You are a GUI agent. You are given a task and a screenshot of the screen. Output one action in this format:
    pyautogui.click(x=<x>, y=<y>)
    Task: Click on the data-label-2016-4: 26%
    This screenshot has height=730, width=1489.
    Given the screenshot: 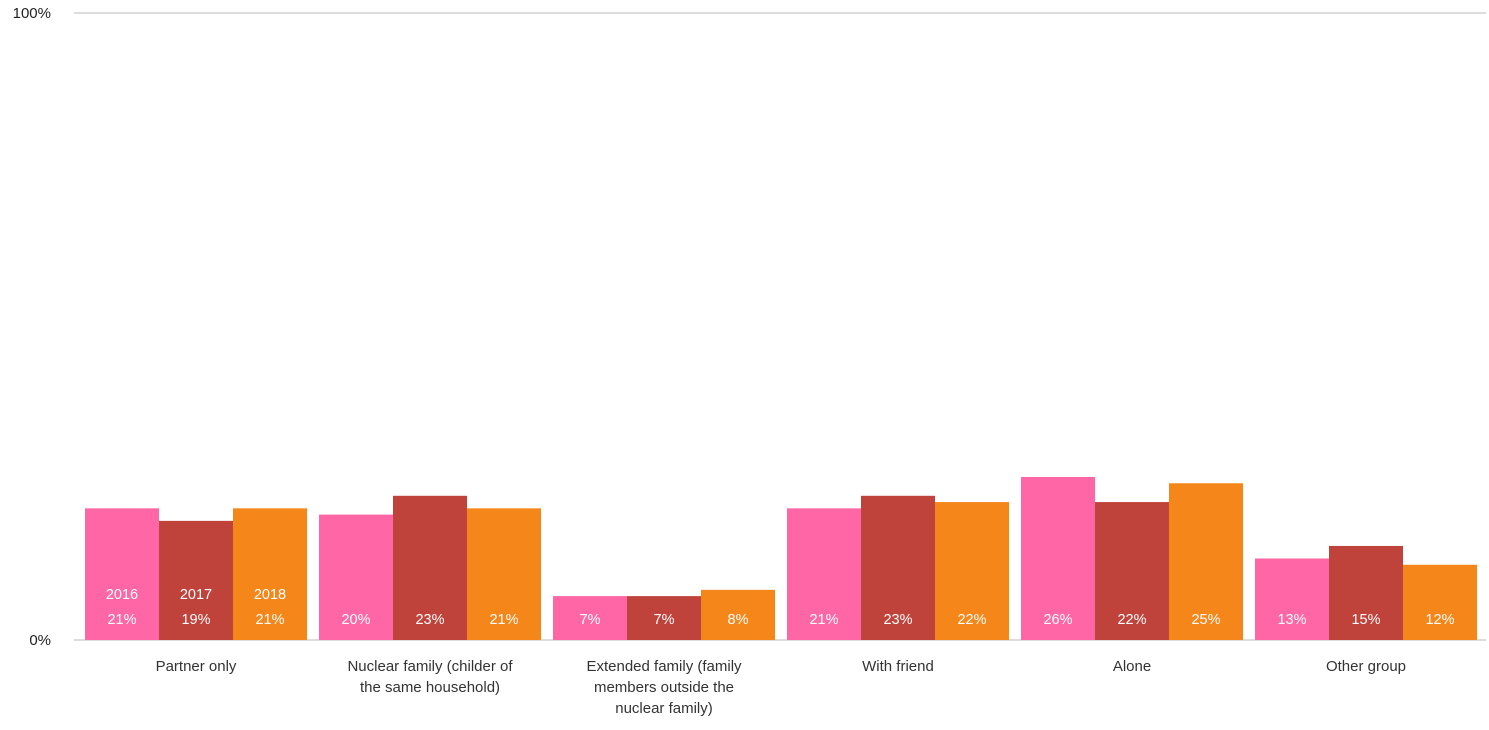 What is the action you would take?
    pyautogui.click(x=1057, y=620)
    